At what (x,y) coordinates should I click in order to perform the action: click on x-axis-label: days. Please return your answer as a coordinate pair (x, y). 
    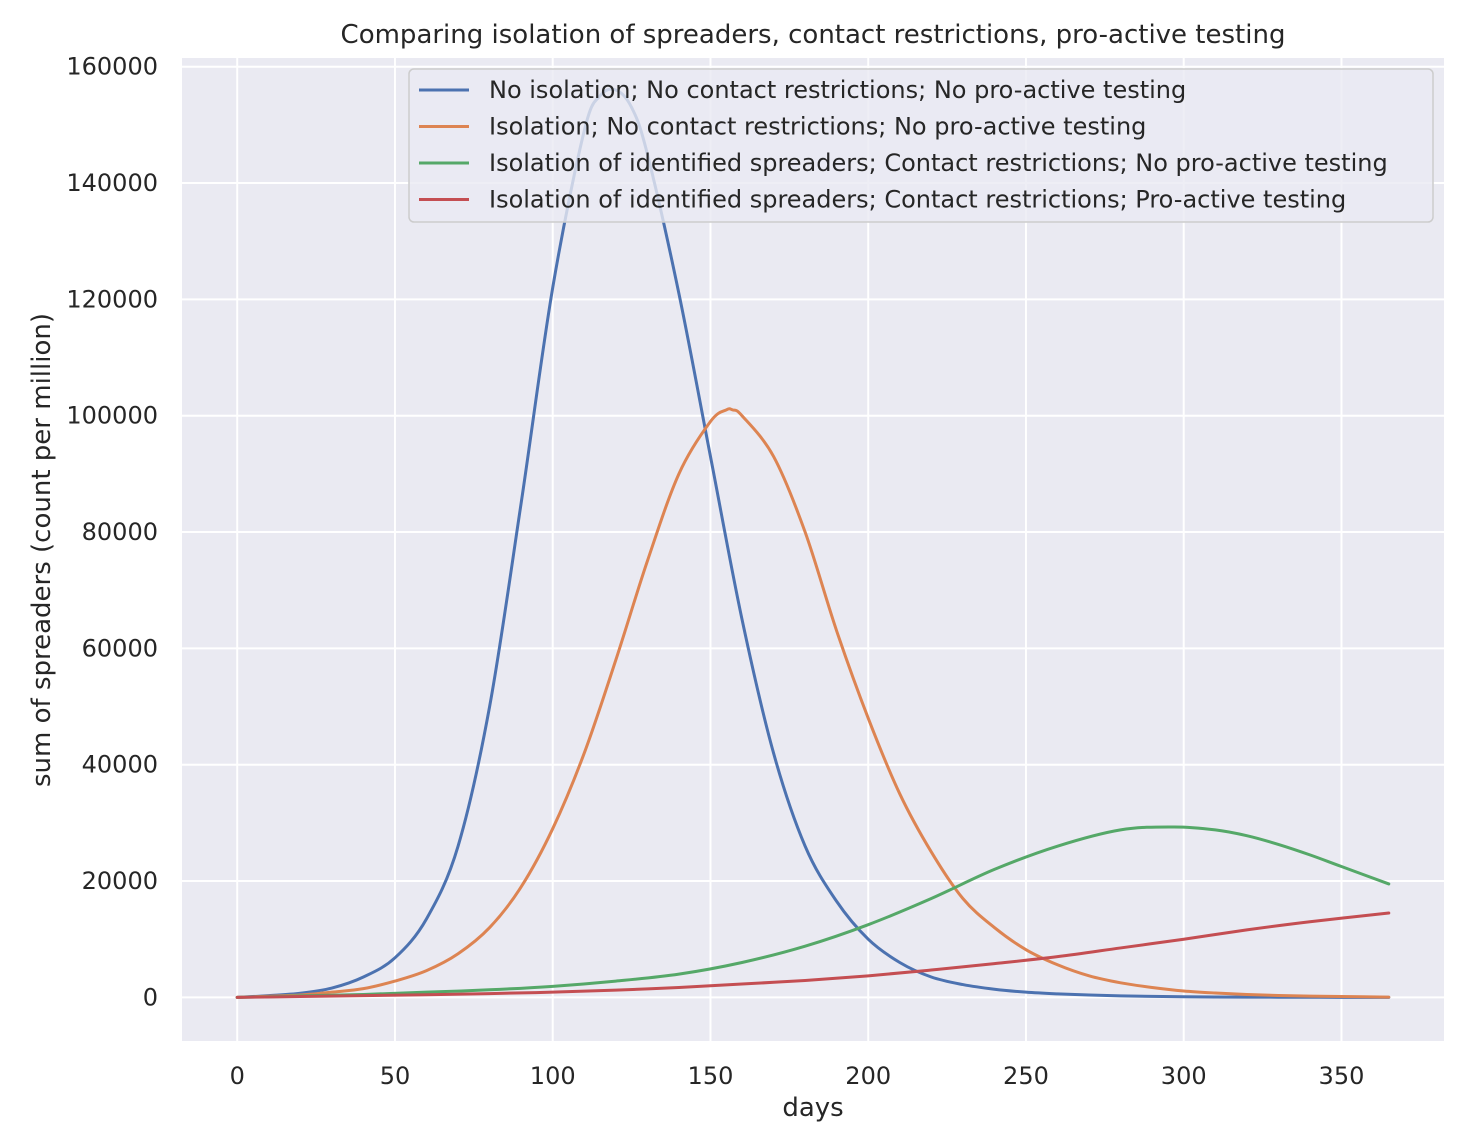
    Looking at the image, I should click on (812, 1108).